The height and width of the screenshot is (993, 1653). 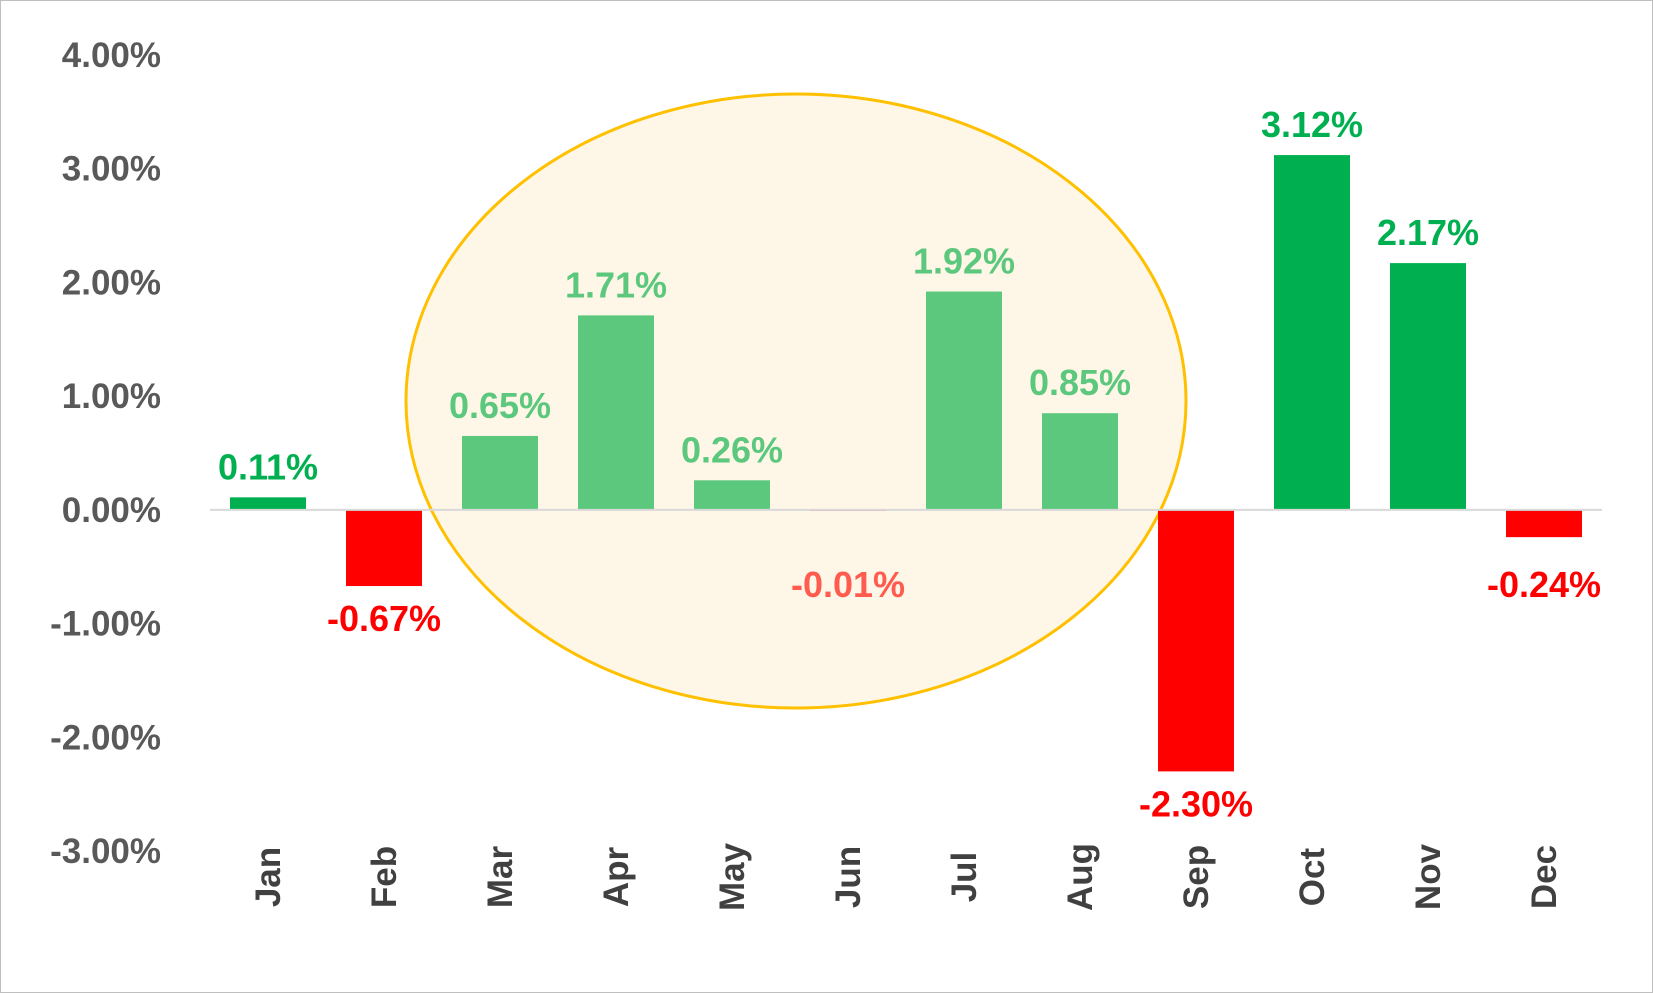 I want to click on x-tick-label-jun: Jun, so click(x=848, y=877).